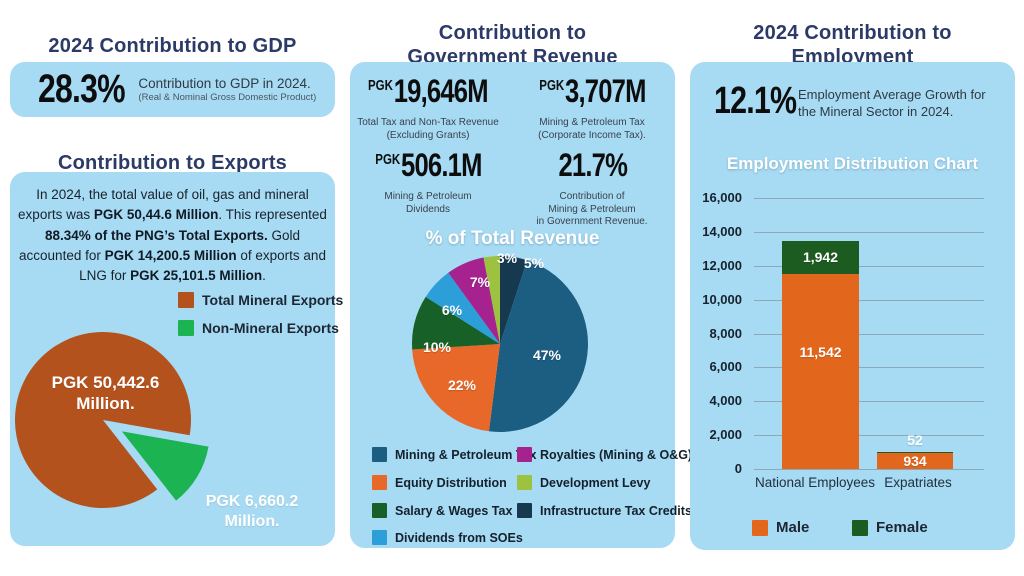 This screenshot has height=576, width=1024. Describe the element at coordinates (514, 300) in the screenshot. I see `pie-slice-infrastructure-tax-credits` at that location.